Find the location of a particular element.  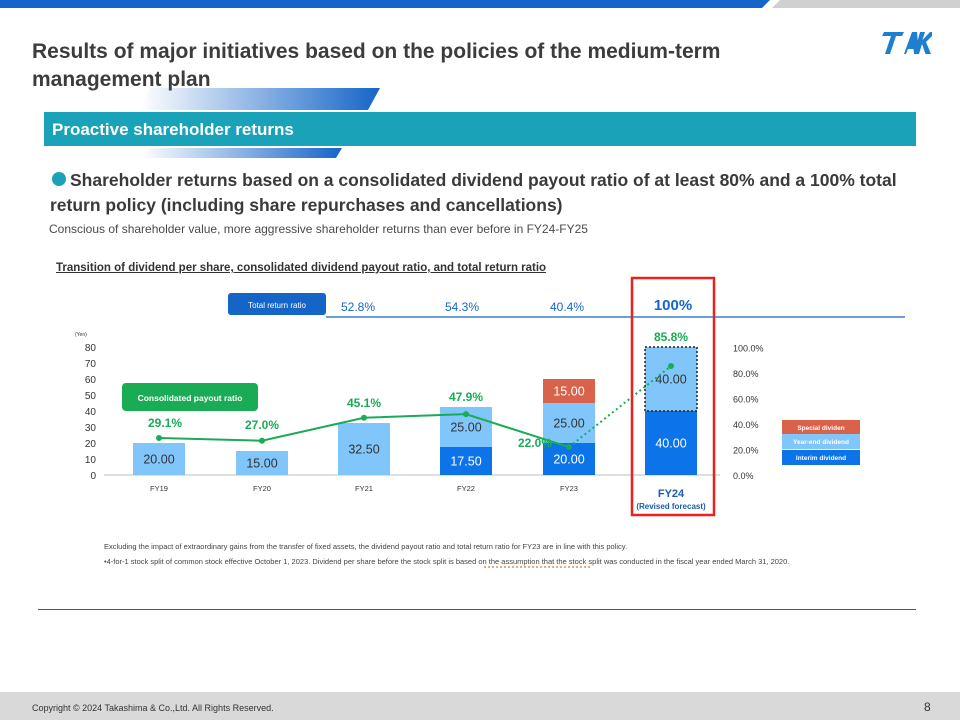

y2-tick-label: 20.0% is located at coordinates (746, 451).